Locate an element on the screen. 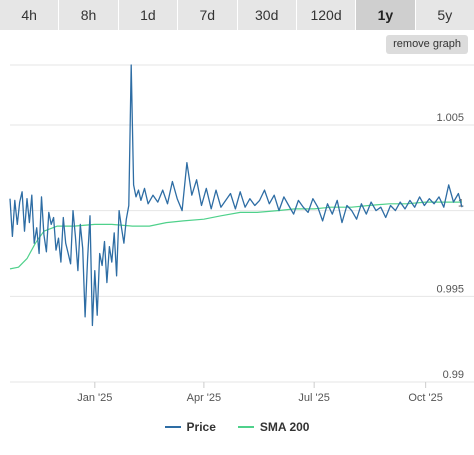 This screenshot has height=455, width=474. tab-1d: 1d is located at coordinates (148, 15).